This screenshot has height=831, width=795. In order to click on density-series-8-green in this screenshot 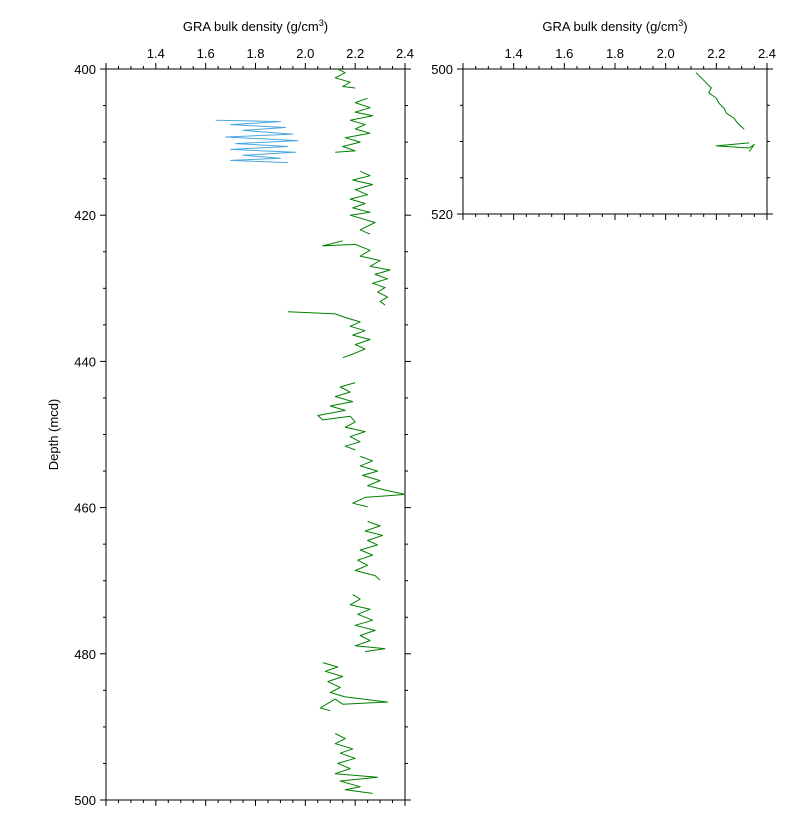, I will do `click(379, 481)`.